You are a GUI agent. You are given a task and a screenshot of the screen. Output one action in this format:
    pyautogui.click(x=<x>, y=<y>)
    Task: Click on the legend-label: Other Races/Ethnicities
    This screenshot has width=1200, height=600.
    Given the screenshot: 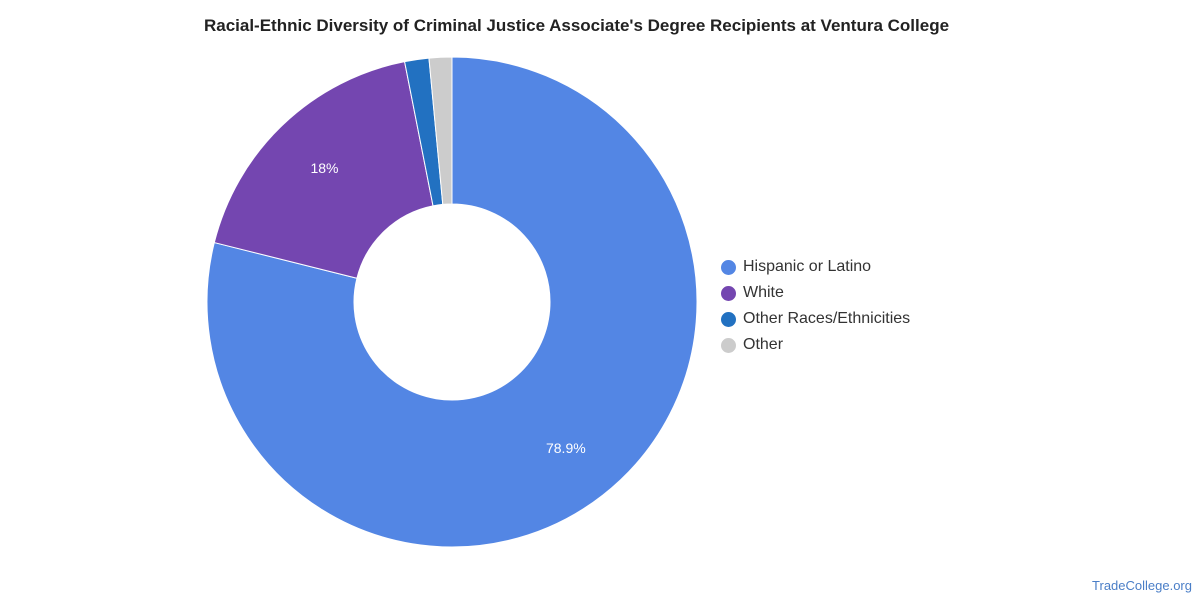 What is the action you would take?
    pyautogui.click(x=827, y=318)
    